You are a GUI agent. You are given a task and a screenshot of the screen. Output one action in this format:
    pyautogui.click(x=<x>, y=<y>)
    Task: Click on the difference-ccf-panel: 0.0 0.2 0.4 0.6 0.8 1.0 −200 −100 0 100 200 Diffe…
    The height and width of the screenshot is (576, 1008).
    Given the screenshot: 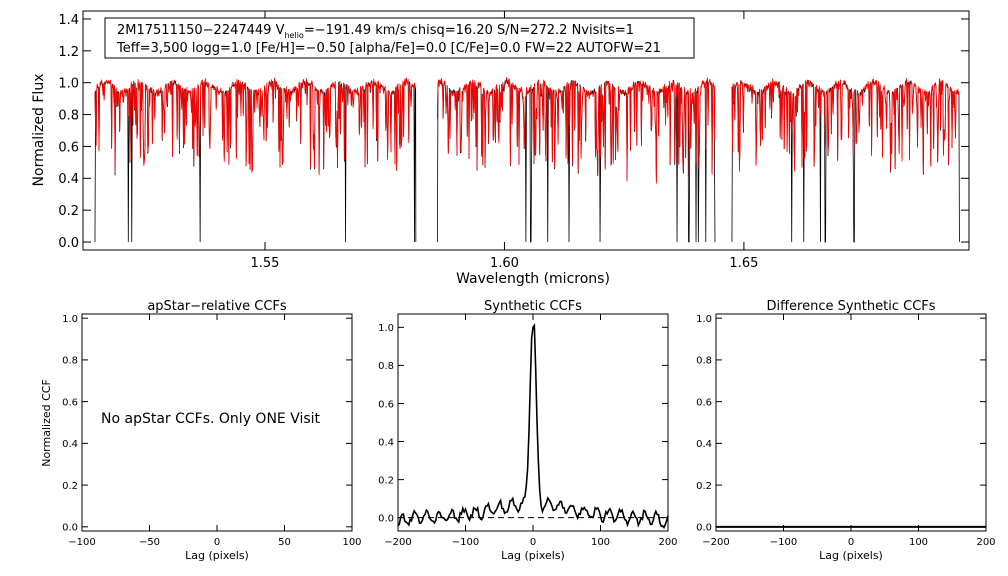 What is the action you would take?
    pyautogui.click(x=845, y=430)
    